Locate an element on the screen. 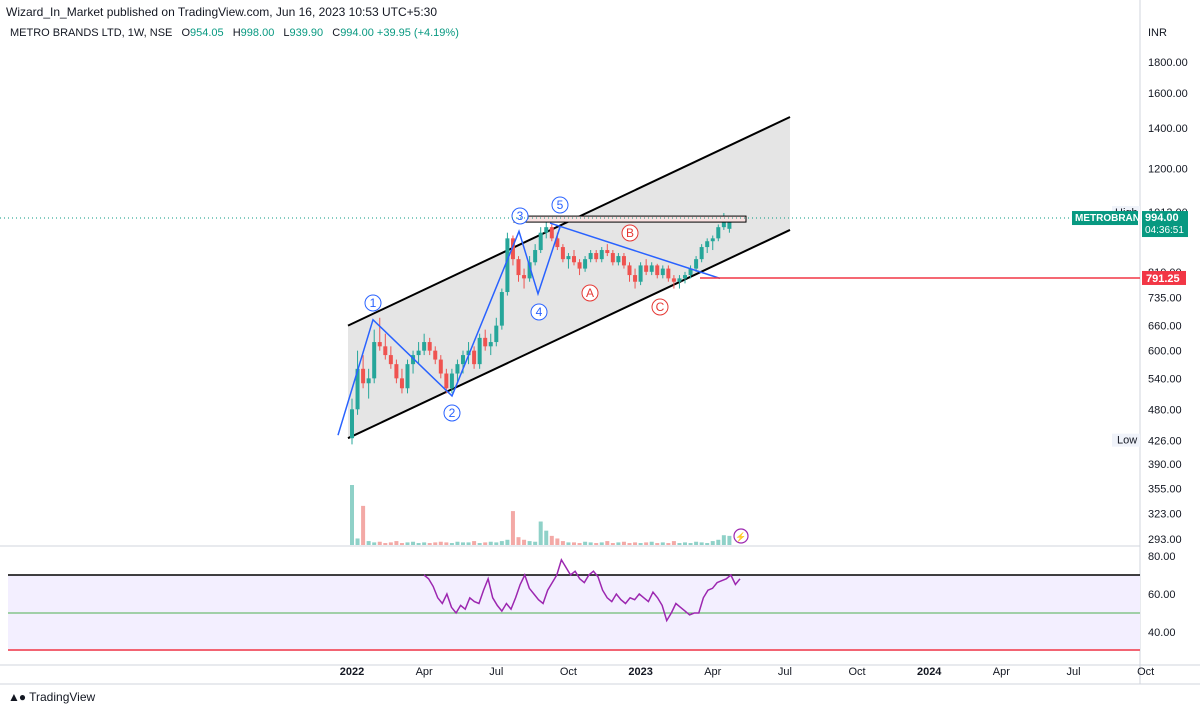 This screenshot has width=1200, height=711. corrective-label-circle is located at coordinates (660, 307).